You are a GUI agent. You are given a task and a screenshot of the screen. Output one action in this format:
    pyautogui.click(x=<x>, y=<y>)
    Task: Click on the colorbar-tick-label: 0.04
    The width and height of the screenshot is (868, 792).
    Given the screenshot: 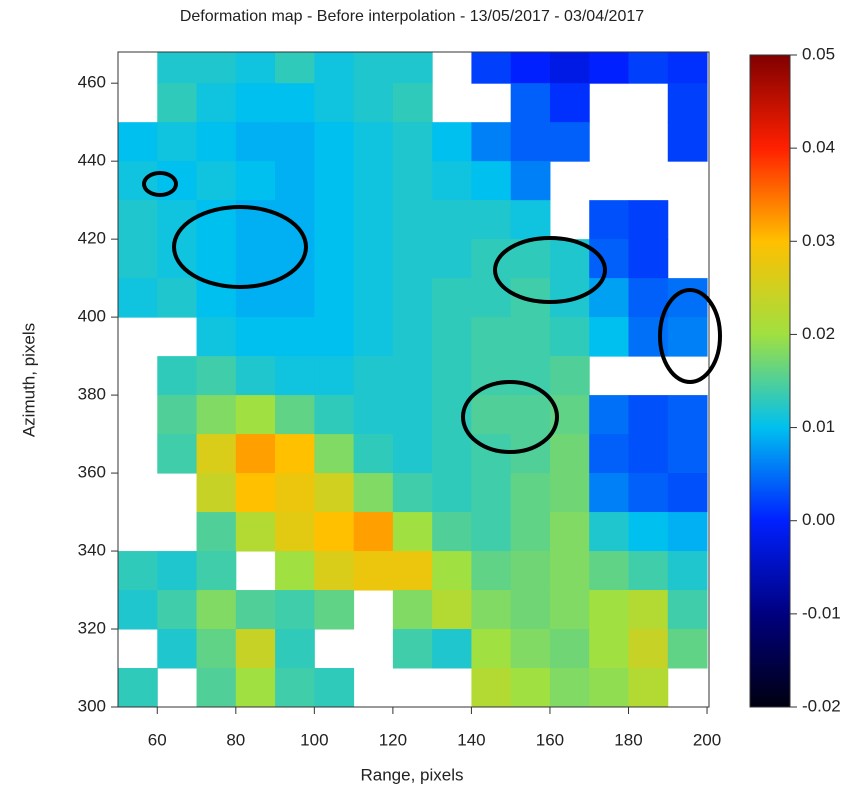 What is the action you would take?
    pyautogui.click(x=818, y=147)
    